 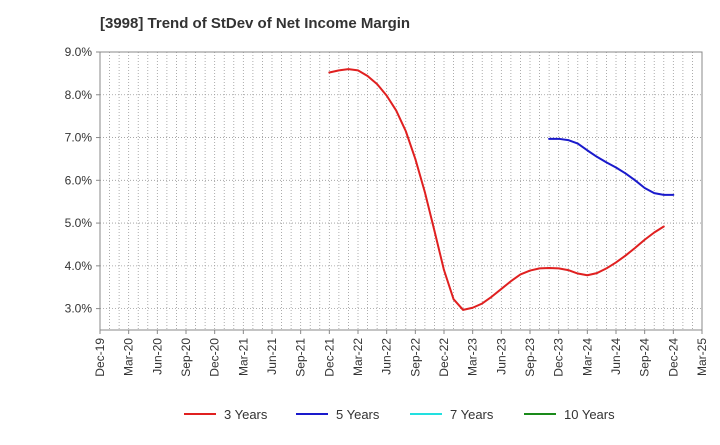 I want to click on x-tick-label: Mar-25, so click(x=702, y=357).